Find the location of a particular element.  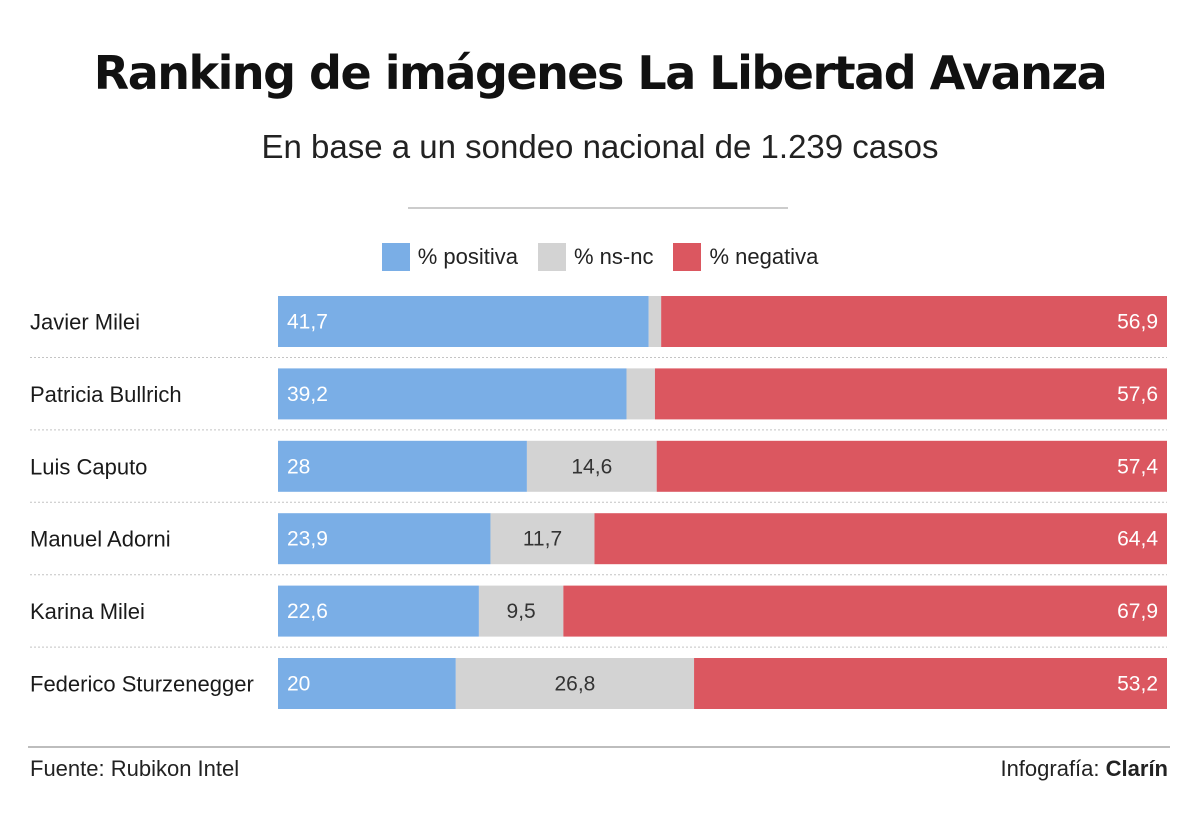

legend-swatch-ns-nc is located at coordinates (551, 257).